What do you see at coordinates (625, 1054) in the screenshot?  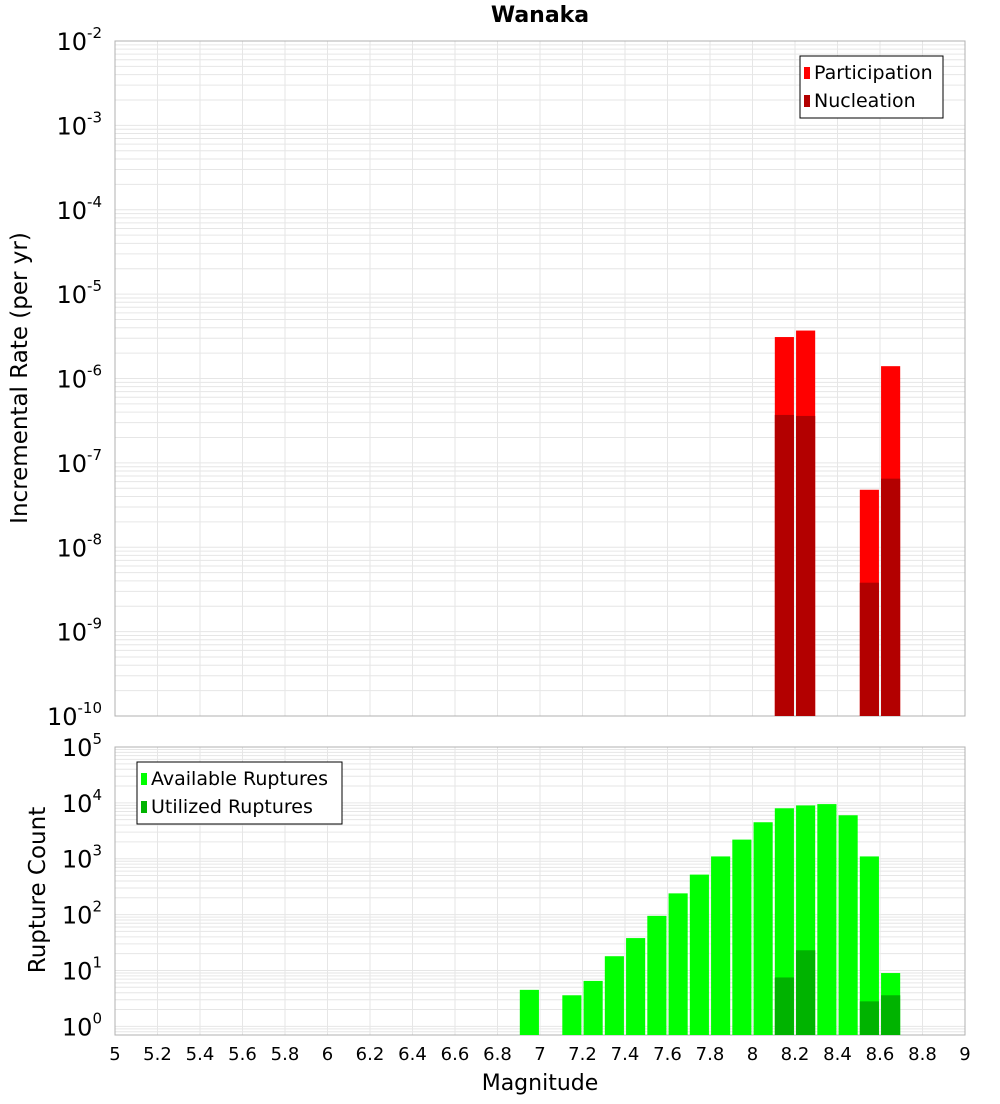 I see `x-tick-label: 7.4` at bounding box center [625, 1054].